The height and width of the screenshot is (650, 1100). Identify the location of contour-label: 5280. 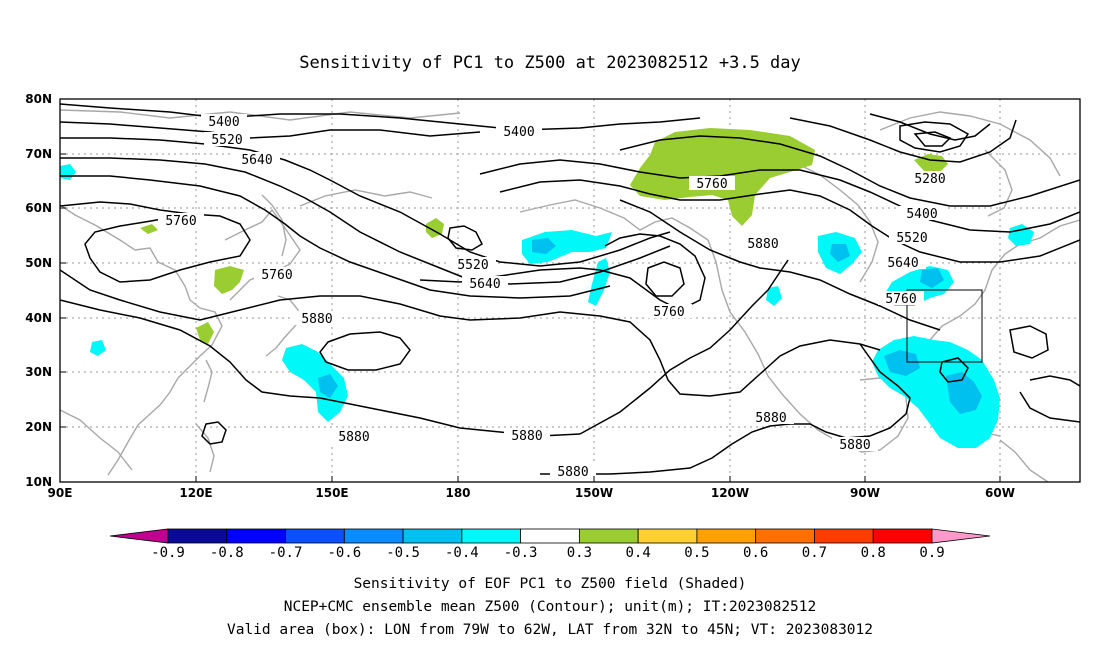
(929, 179).